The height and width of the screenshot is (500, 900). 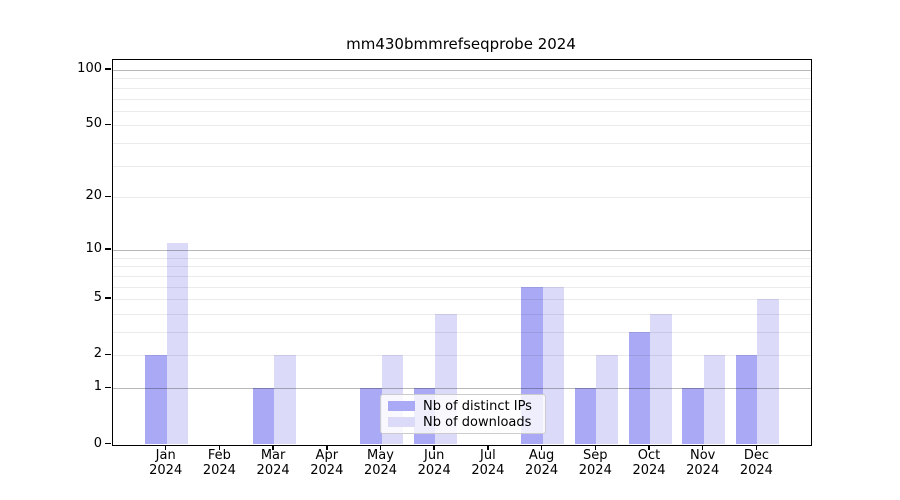 I want to click on x-tick-label: May 2024, so click(x=380, y=463).